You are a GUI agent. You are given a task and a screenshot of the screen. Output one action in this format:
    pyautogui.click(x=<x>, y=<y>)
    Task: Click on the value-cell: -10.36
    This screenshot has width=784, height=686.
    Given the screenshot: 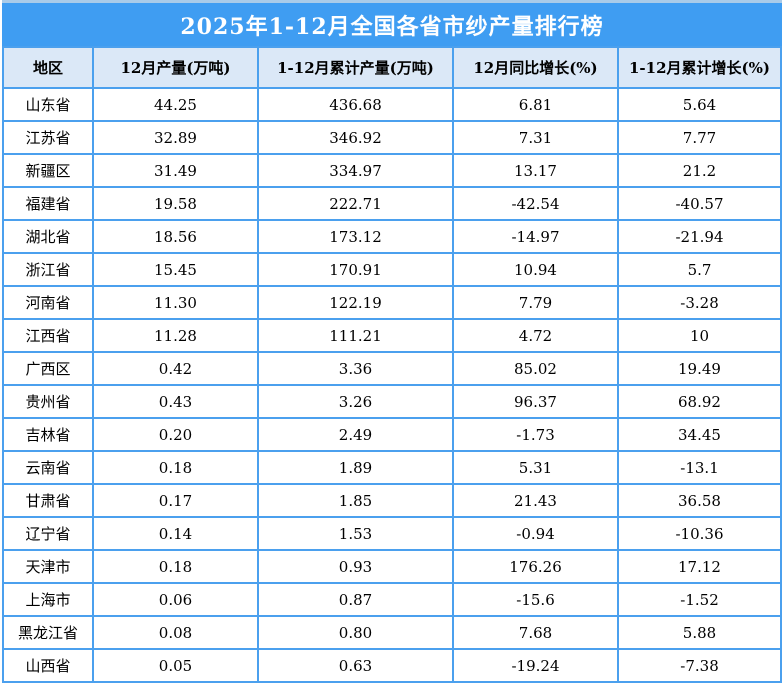 What is the action you would take?
    pyautogui.click(x=699, y=533)
    